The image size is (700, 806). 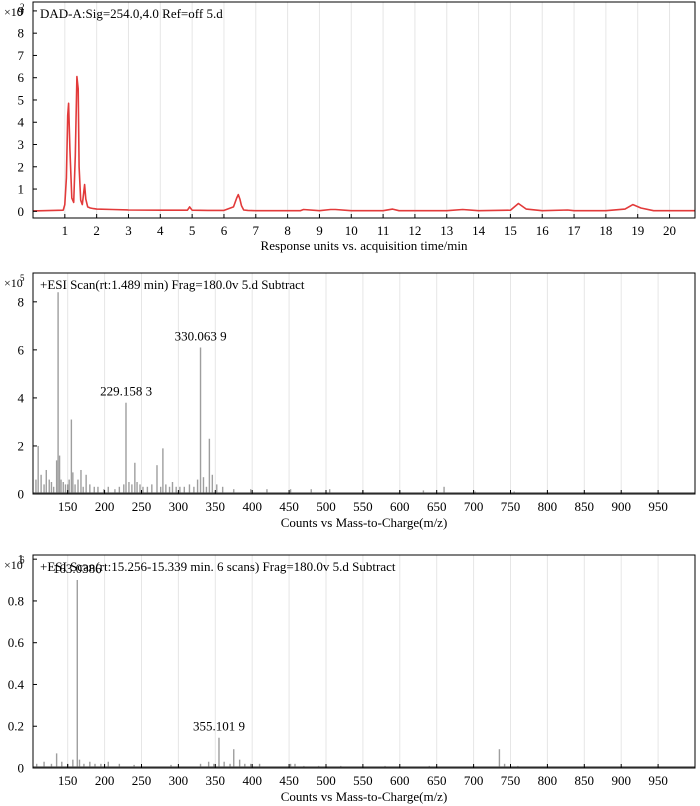 I want to click on peak-annotation-1: 355.101 9, so click(x=219, y=726).